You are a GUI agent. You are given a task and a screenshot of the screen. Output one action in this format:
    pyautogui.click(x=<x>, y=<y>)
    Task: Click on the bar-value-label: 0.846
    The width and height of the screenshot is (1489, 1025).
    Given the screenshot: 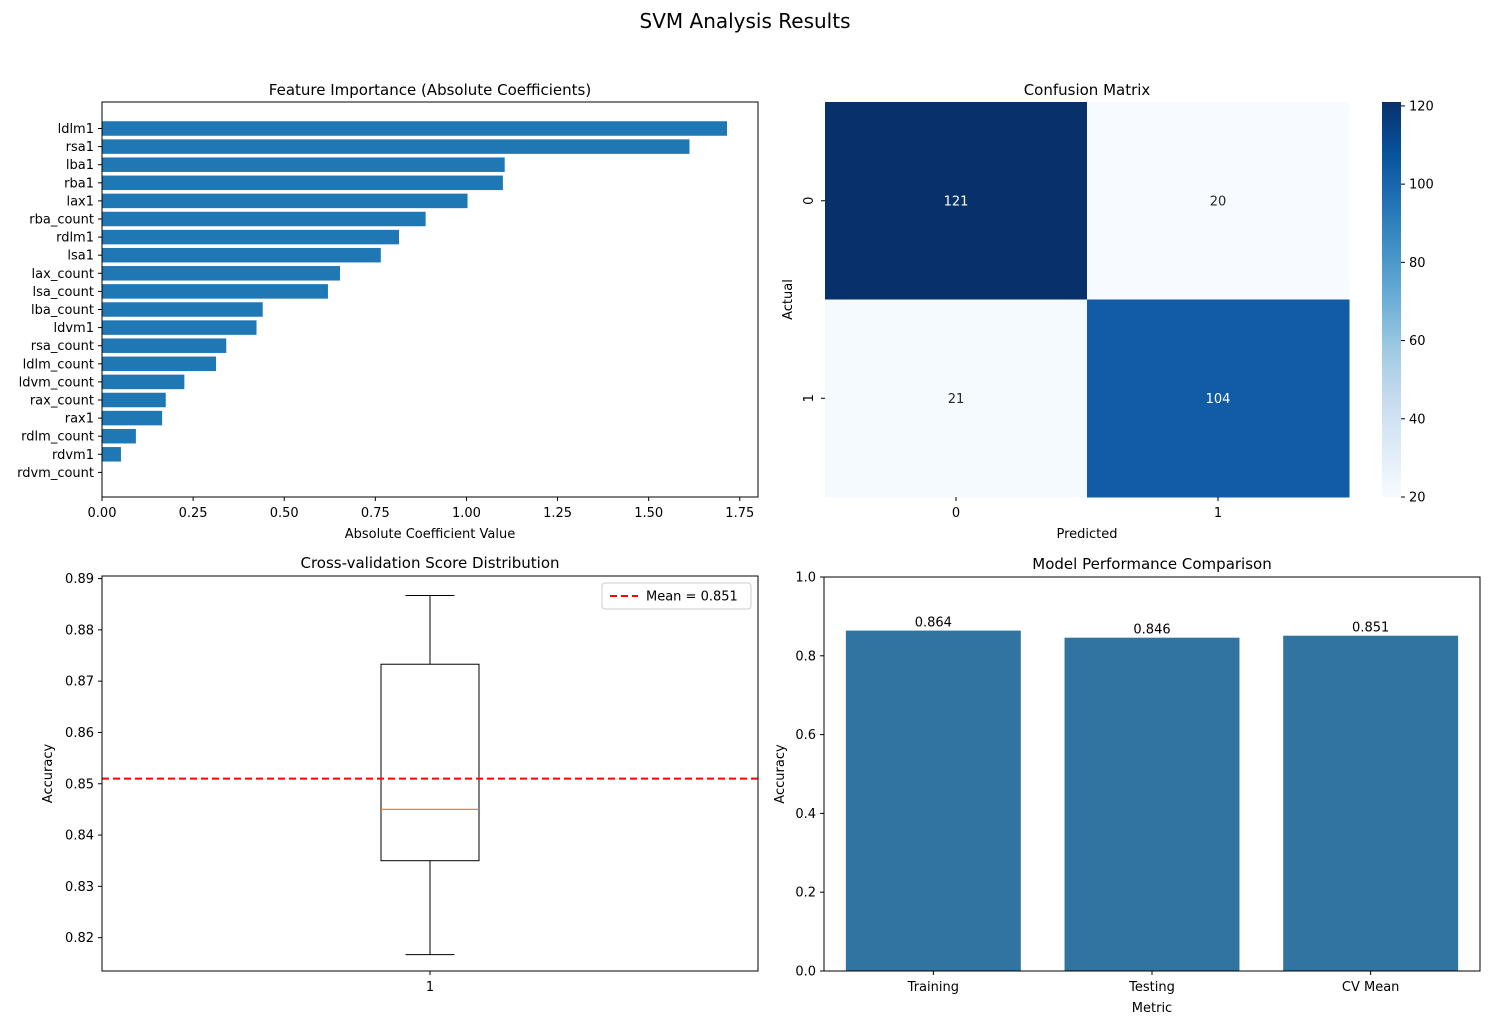 What is the action you would take?
    pyautogui.click(x=1151, y=630)
    